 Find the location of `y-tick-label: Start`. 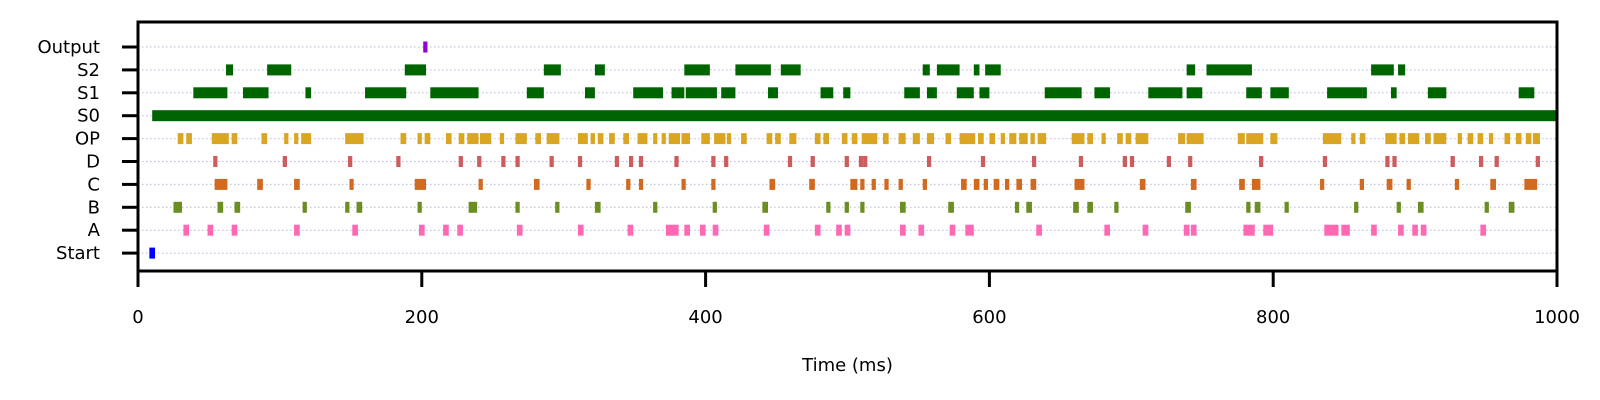

y-tick-label: Start is located at coordinates (78, 253).